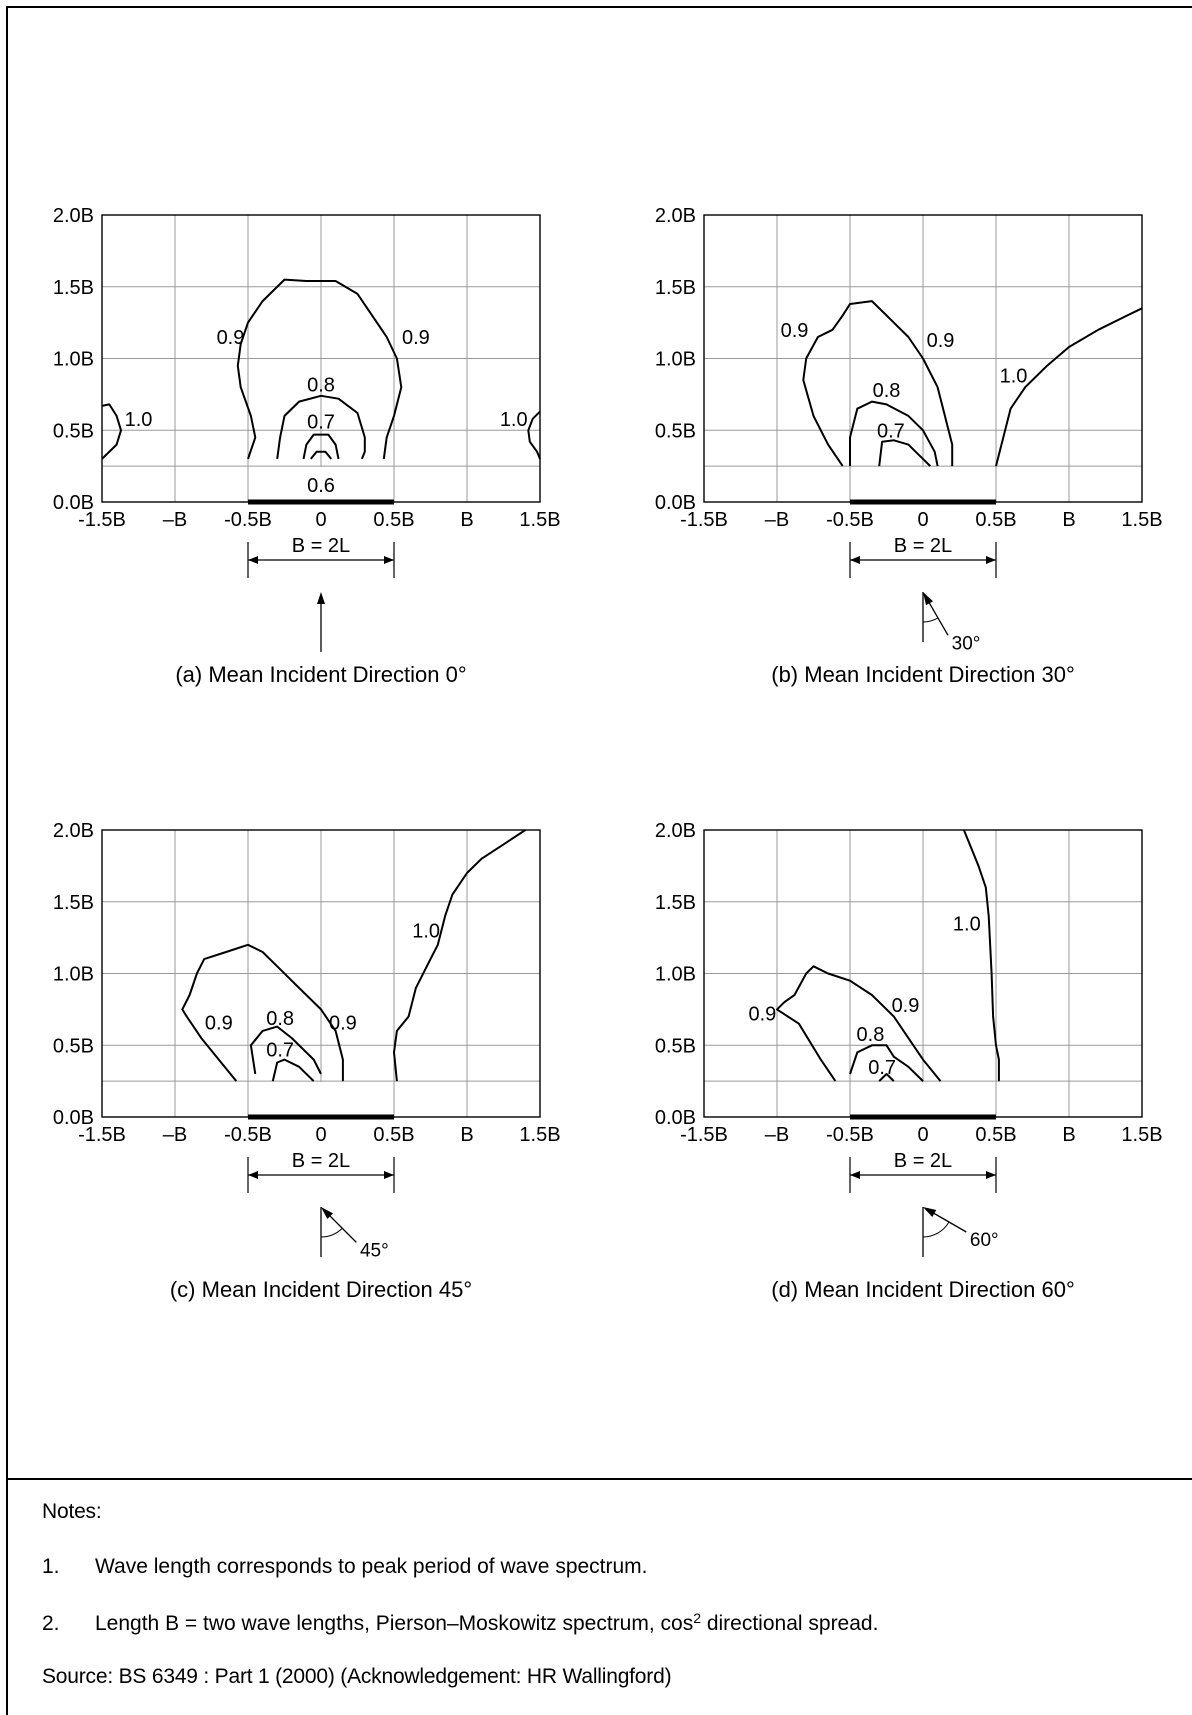 The height and width of the screenshot is (1715, 1192). Describe the element at coordinates (320, 1135) in the screenshot. I see `x-tick-label: 0` at that location.